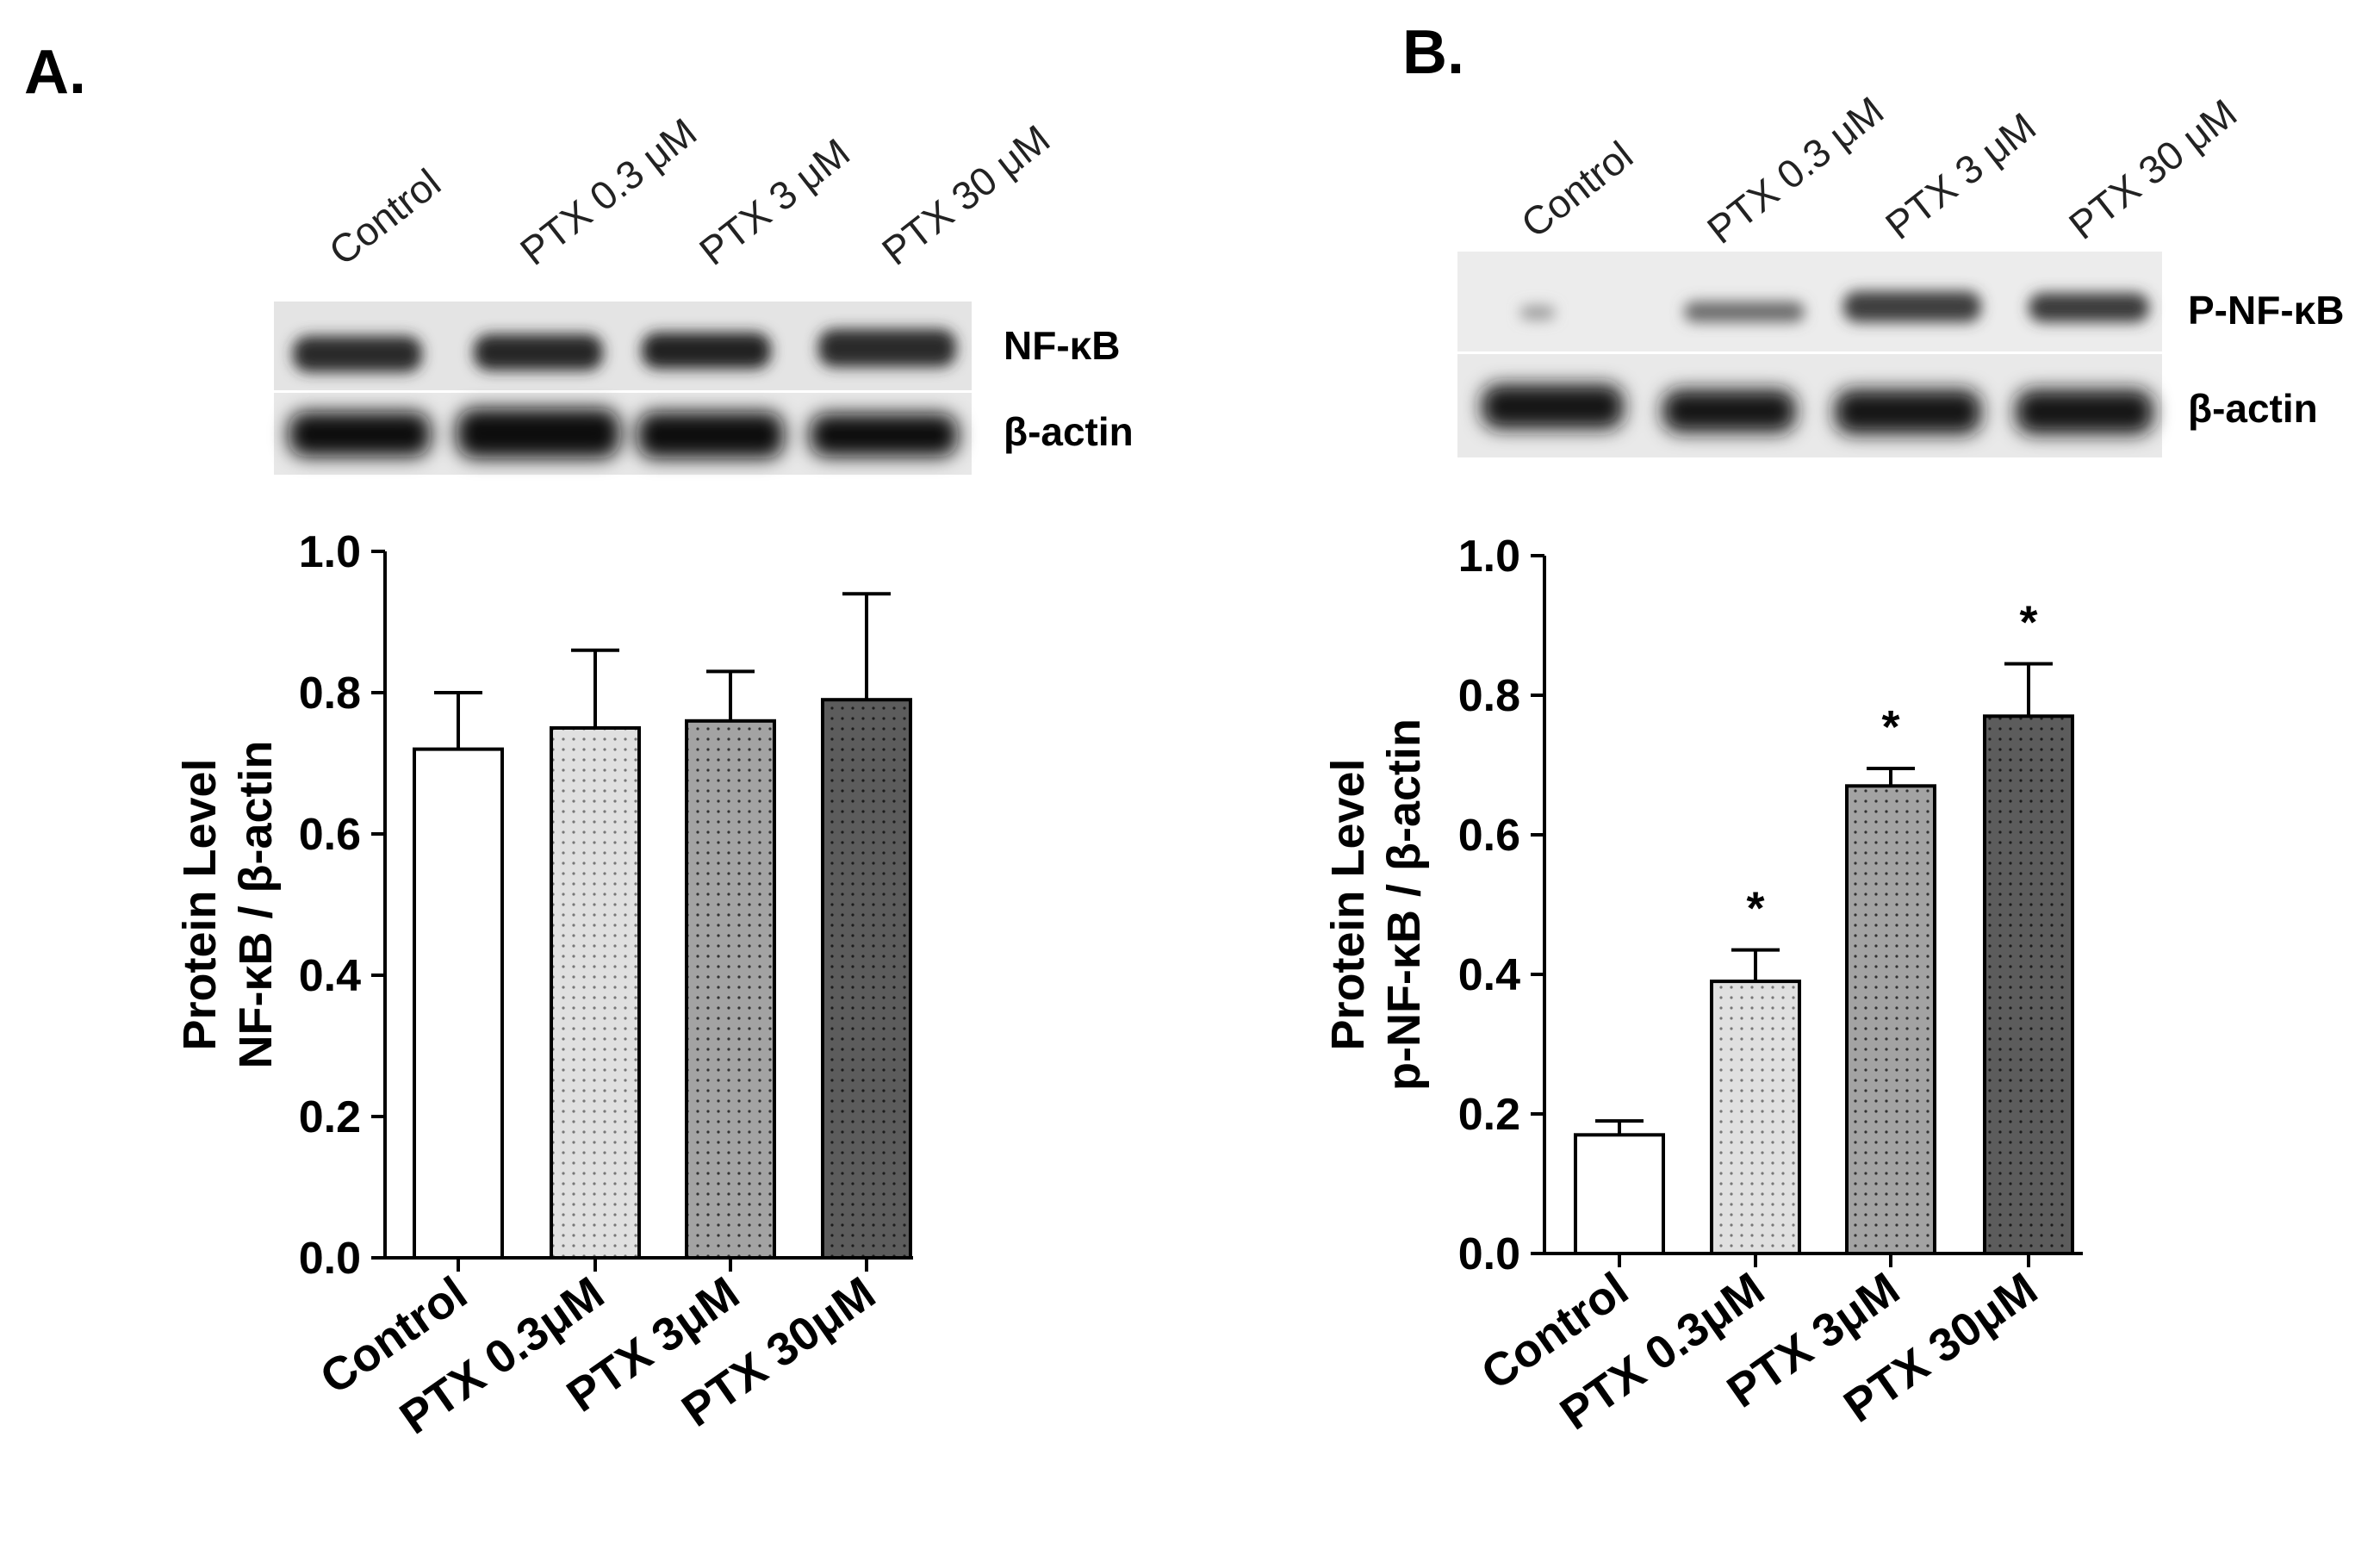 Image resolution: width=2380 pixels, height=1549 pixels. I want to click on blot-b-lane-label: PTX 30 μM, so click(2153, 169).